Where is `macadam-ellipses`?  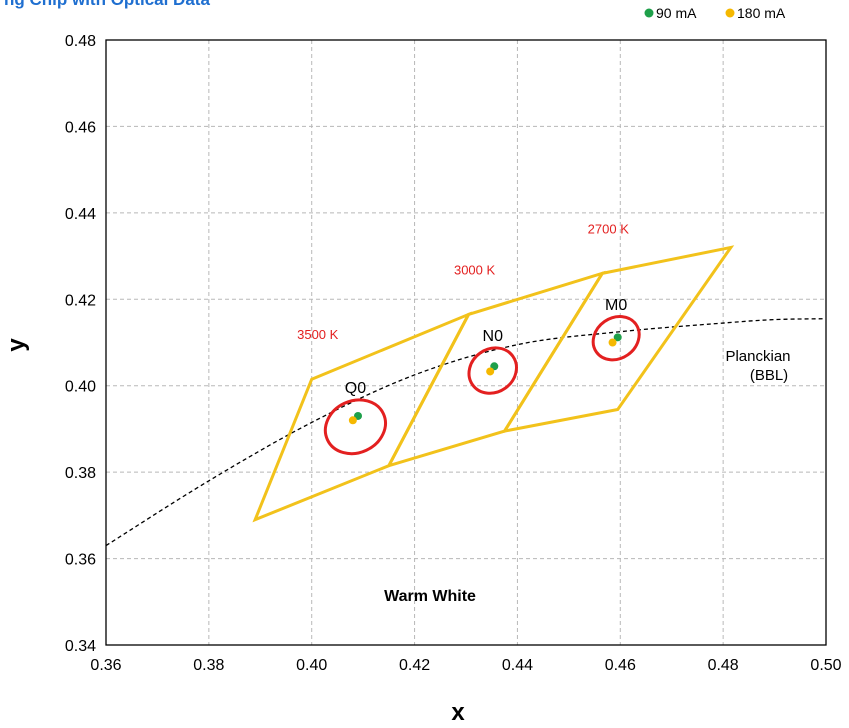
macadam-ellipses is located at coordinates (482, 385).